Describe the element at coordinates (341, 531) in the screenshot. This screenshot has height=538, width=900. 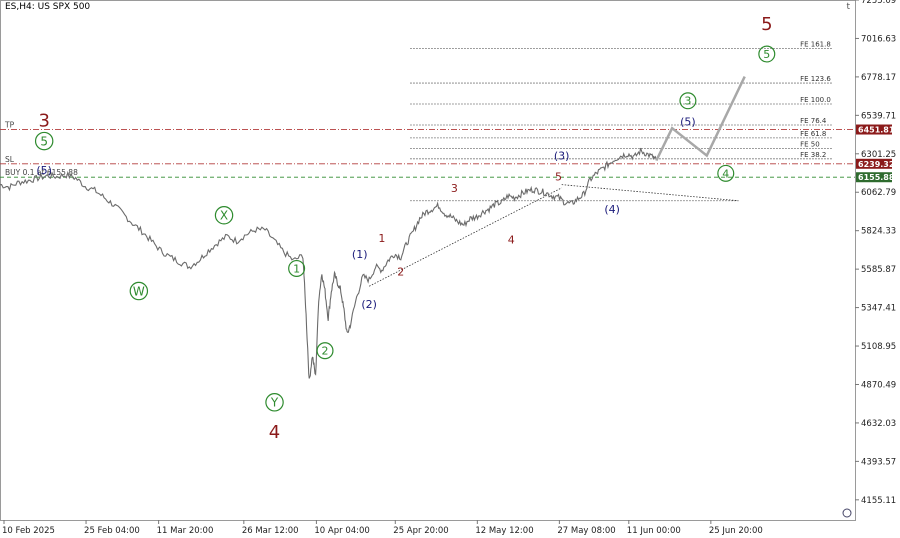
I see `x-tick-label: 10 Apr 04:00` at that location.